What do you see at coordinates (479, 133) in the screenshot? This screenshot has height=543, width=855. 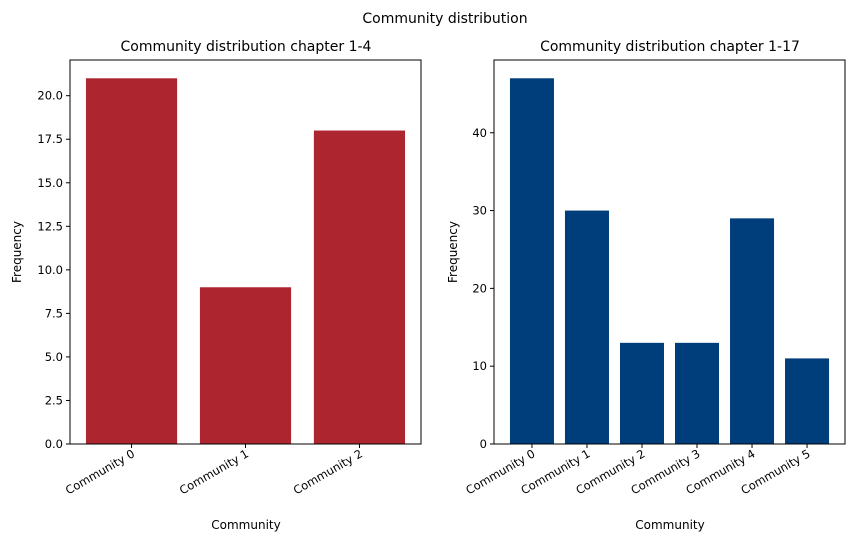 I see `right-chart-y-tick-label: 40` at bounding box center [479, 133].